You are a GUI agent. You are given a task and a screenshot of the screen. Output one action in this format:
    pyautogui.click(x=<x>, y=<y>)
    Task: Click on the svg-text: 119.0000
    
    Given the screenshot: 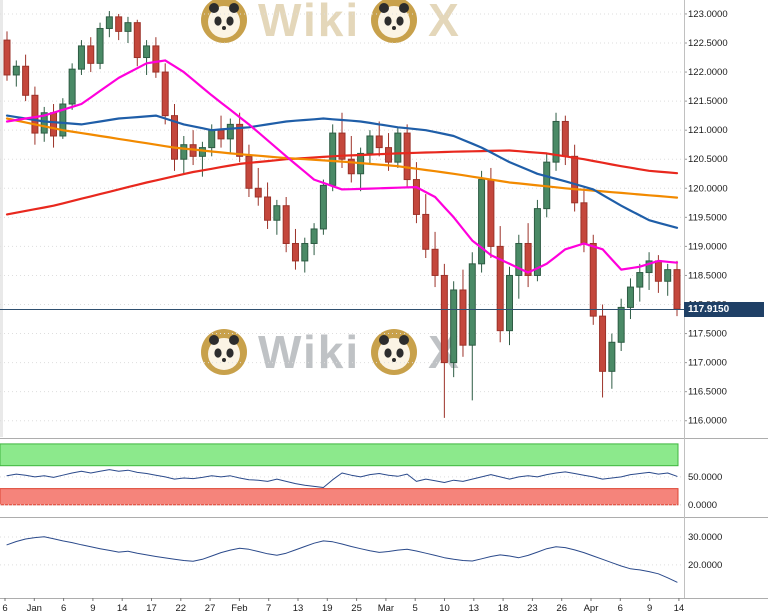 What is the action you would take?
    pyautogui.click(x=707, y=246)
    